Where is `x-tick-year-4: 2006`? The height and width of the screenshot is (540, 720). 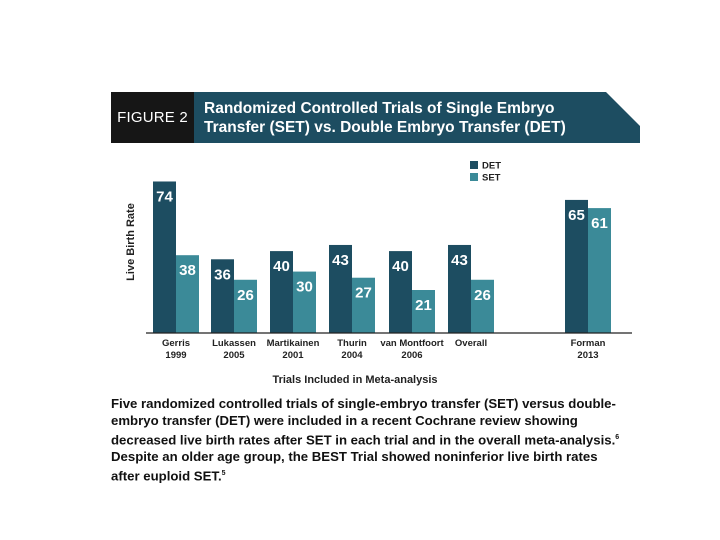
x-tick-year-4: 2006 is located at coordinates (411, 355).